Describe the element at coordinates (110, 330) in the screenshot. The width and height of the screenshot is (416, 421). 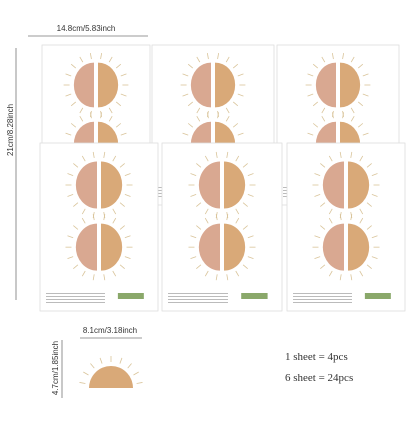
I see `piece-width-label: 8.1cm/3.18inch` at that location.